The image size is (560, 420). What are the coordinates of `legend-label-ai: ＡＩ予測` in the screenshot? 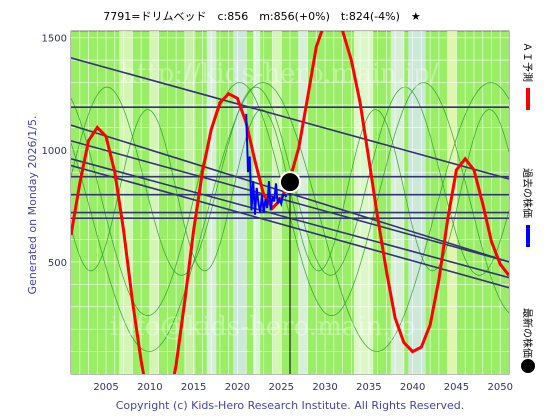 It's located at (527, 62).